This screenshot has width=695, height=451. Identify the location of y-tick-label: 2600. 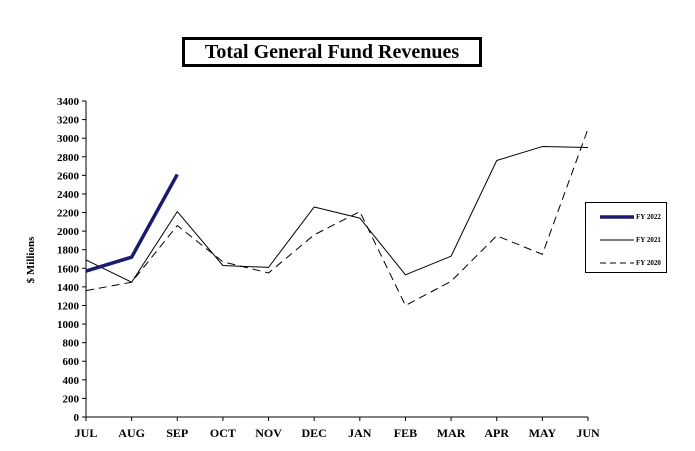
(68, 176).